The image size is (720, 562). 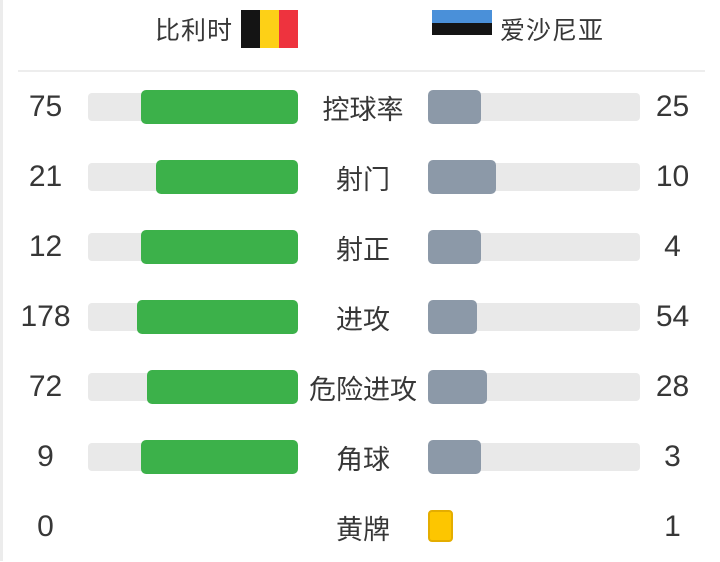 I want to click on stat-row: 0 黄牌 1, so click(x=361, y=527).